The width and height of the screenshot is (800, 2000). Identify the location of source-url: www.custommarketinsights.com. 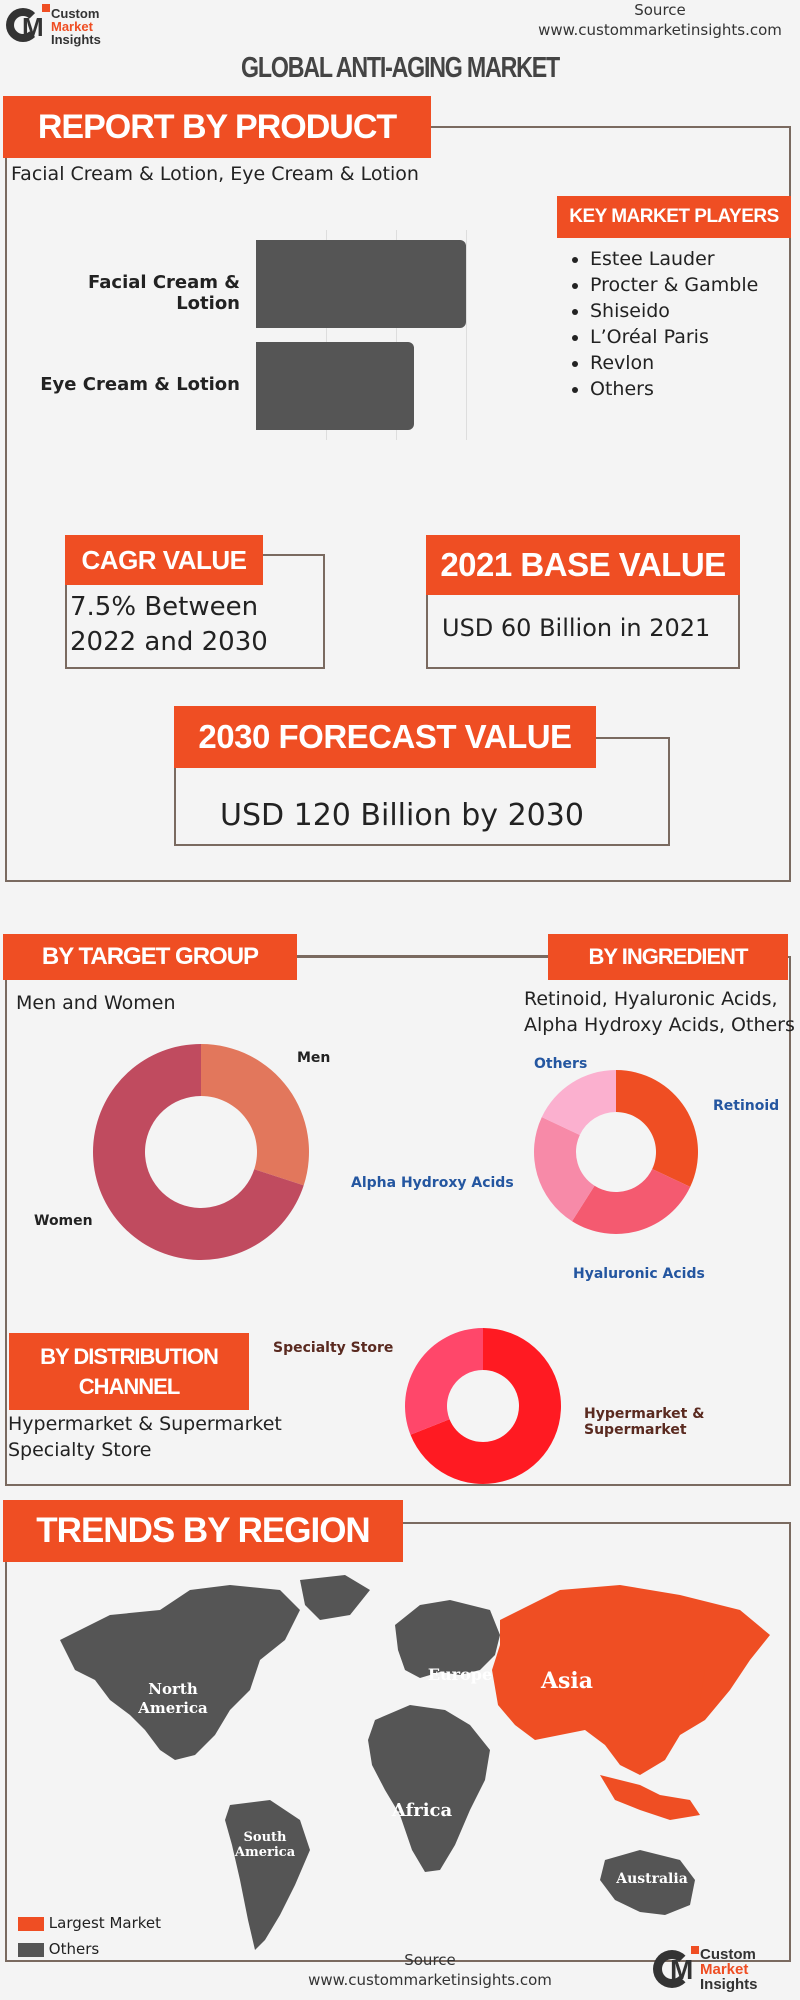
(660, 30).